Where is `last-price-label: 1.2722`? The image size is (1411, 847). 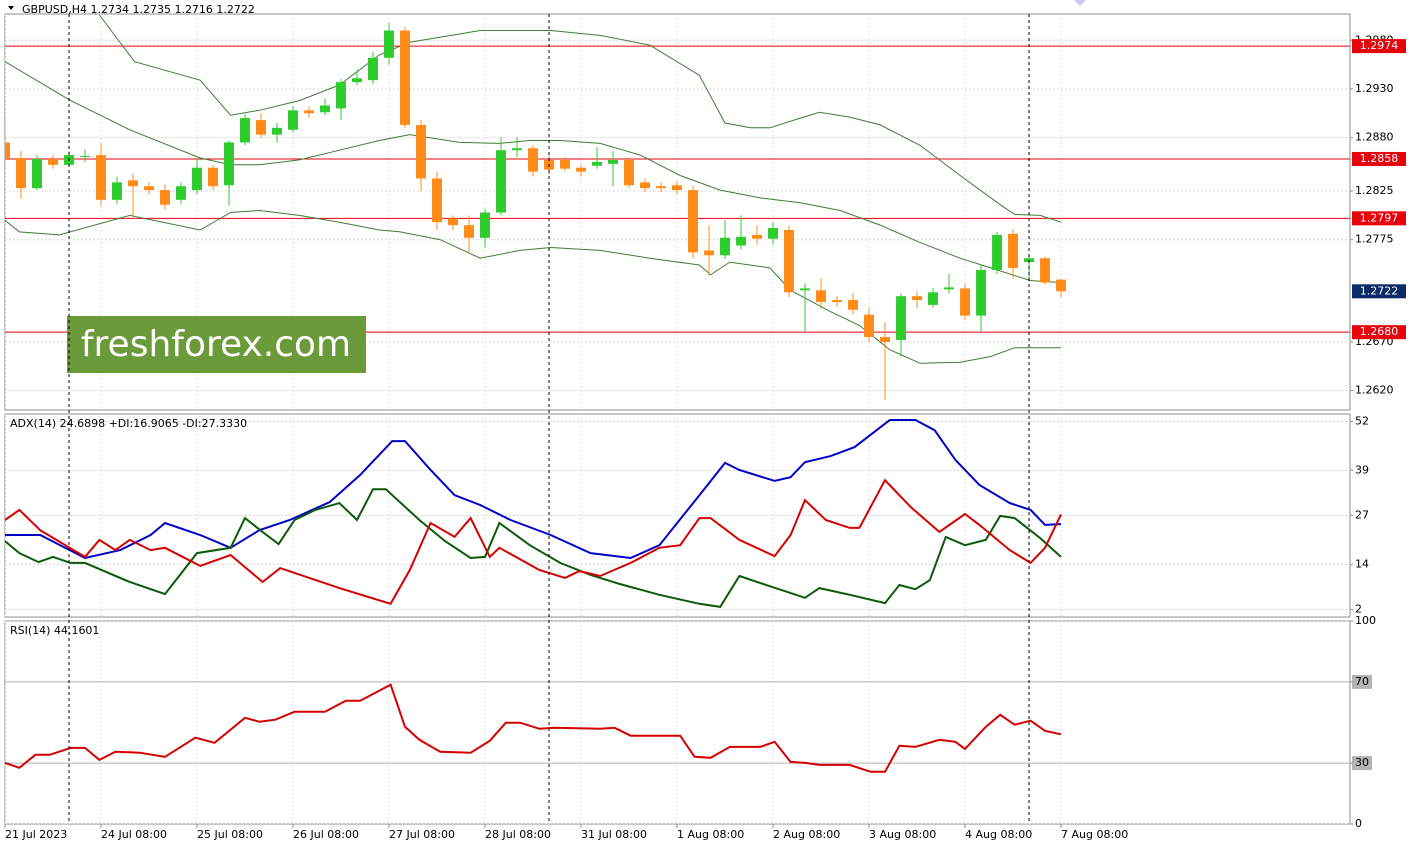 last-price-label: 1.2722 is located at coordinates (1379, 290).